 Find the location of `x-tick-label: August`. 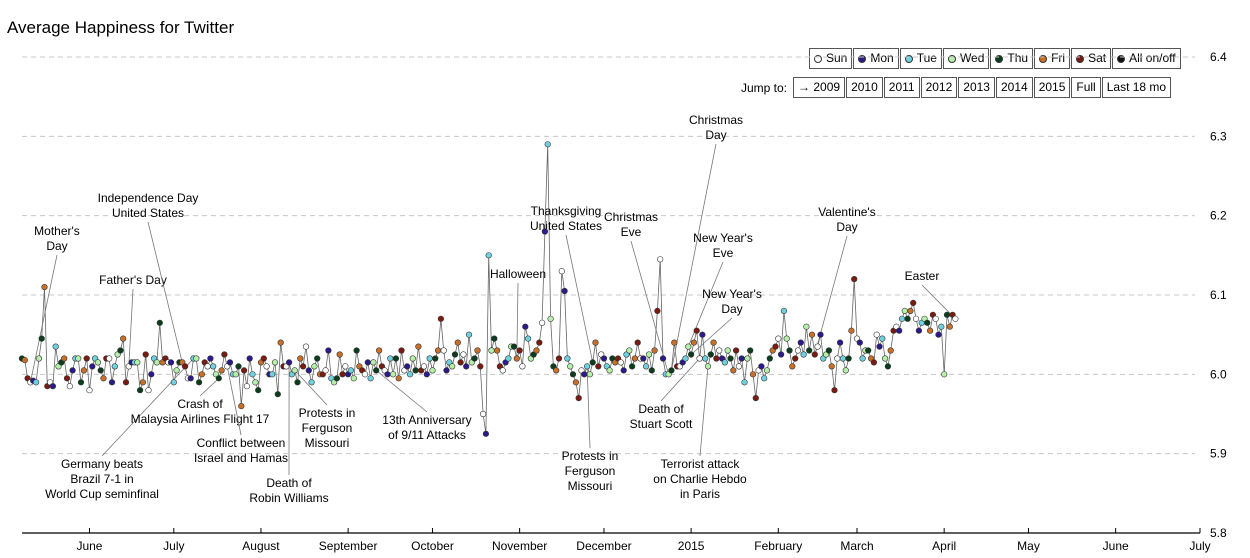

x-tick-label: August is located at coordinates (261, 546).